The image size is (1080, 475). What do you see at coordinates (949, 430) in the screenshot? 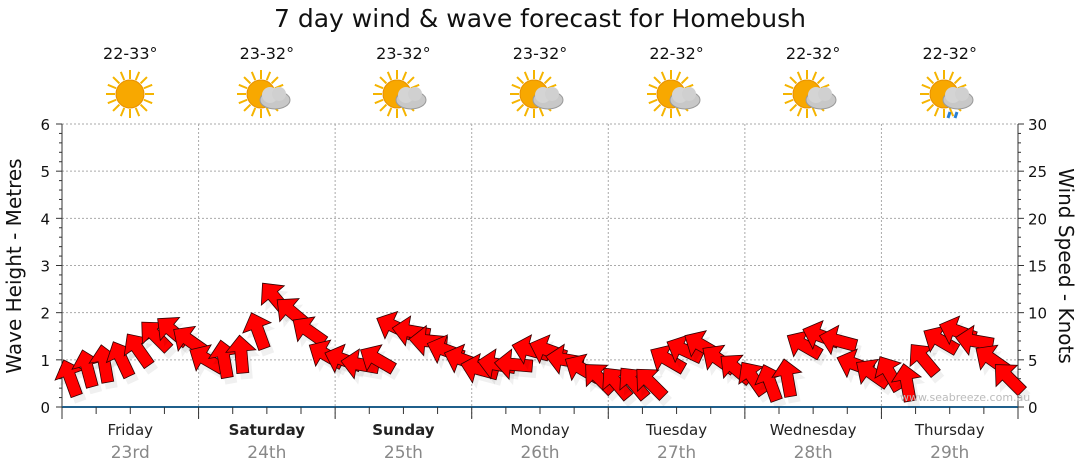
I see `day-name: Thursday` at bounding box center [949, 430].